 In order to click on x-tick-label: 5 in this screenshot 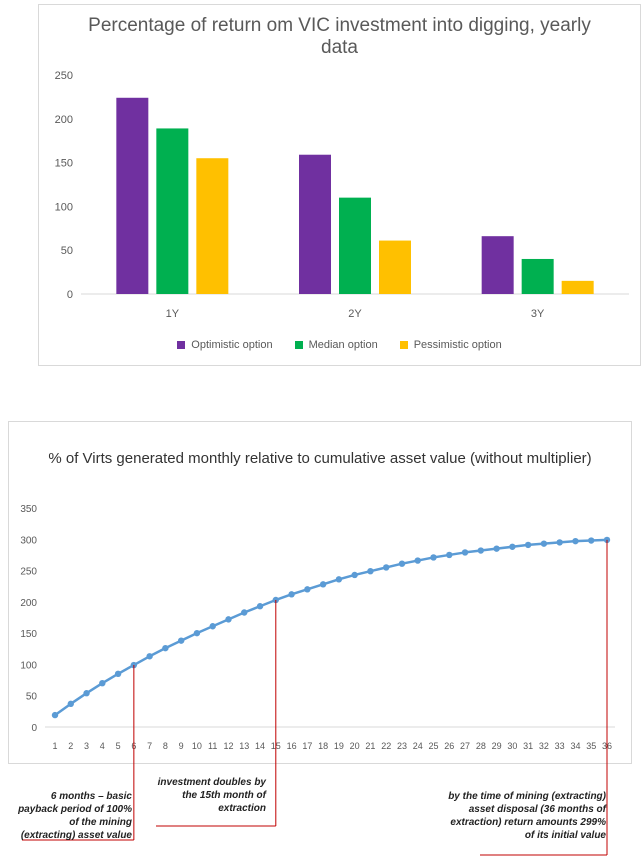, I will do `click(118, 746)`.